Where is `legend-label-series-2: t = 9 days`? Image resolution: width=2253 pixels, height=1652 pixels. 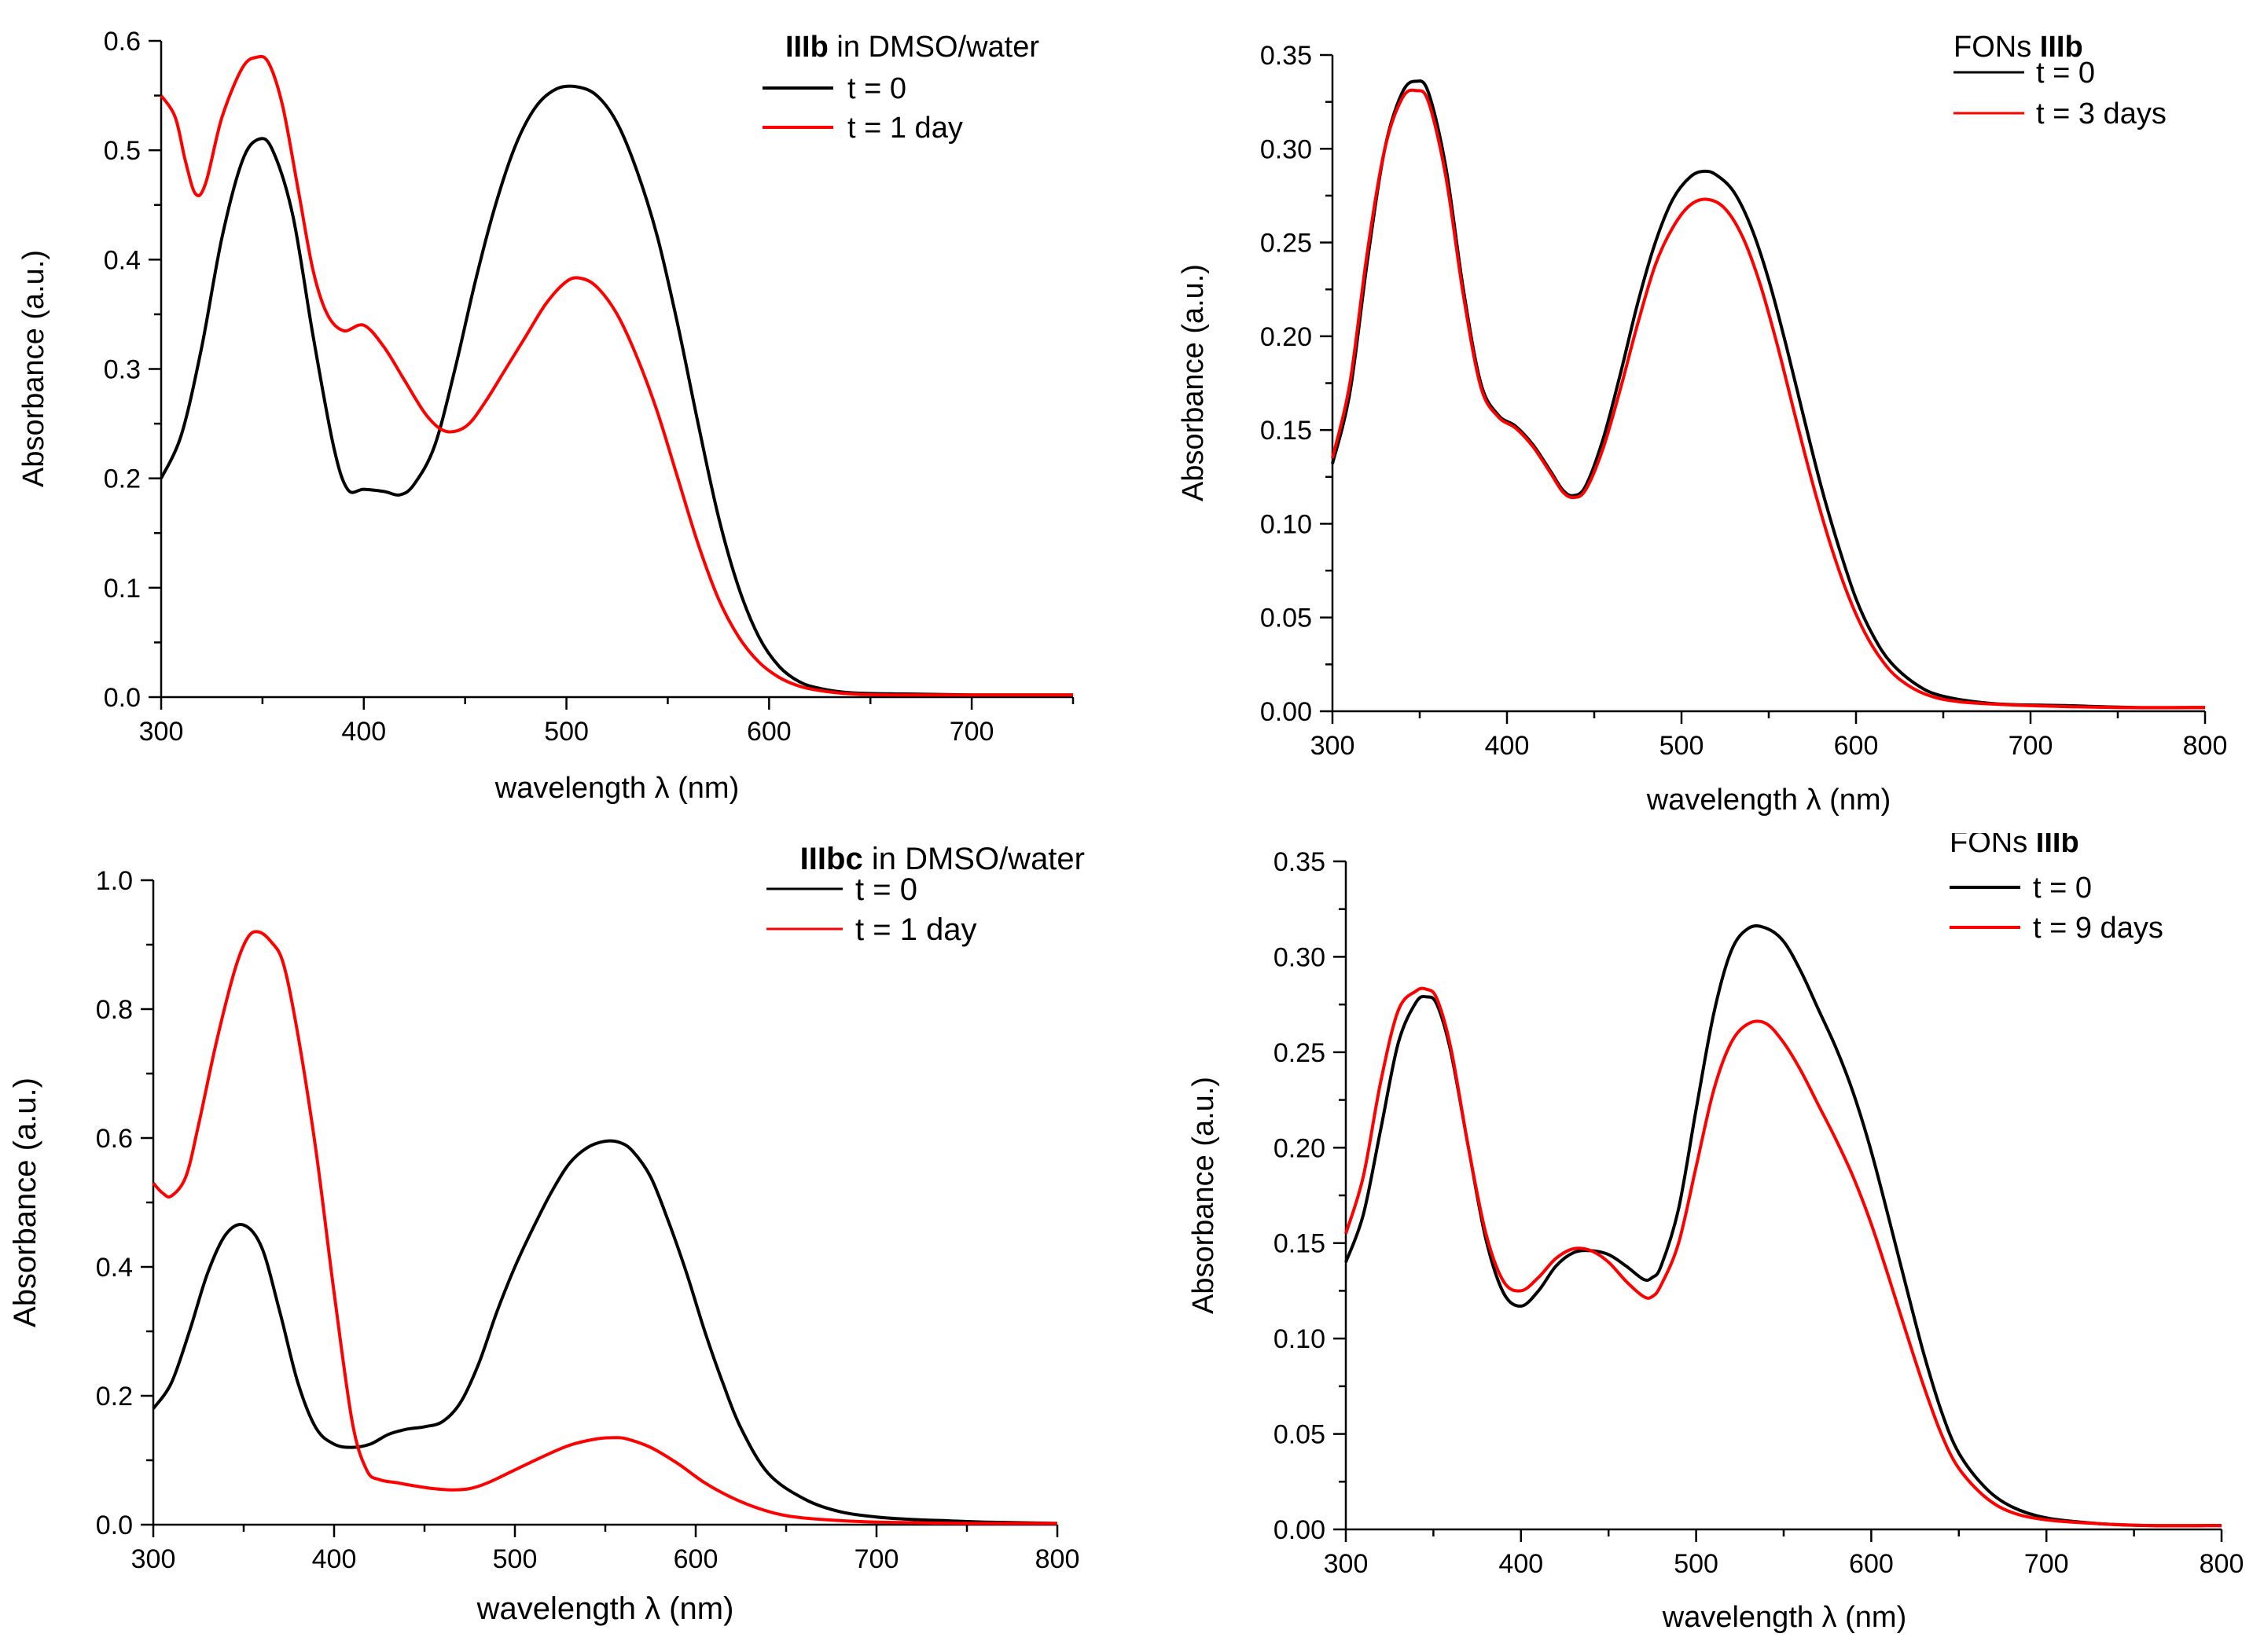 legend-label-series-2: t = 9 days is located at coordinates (2098, 928).